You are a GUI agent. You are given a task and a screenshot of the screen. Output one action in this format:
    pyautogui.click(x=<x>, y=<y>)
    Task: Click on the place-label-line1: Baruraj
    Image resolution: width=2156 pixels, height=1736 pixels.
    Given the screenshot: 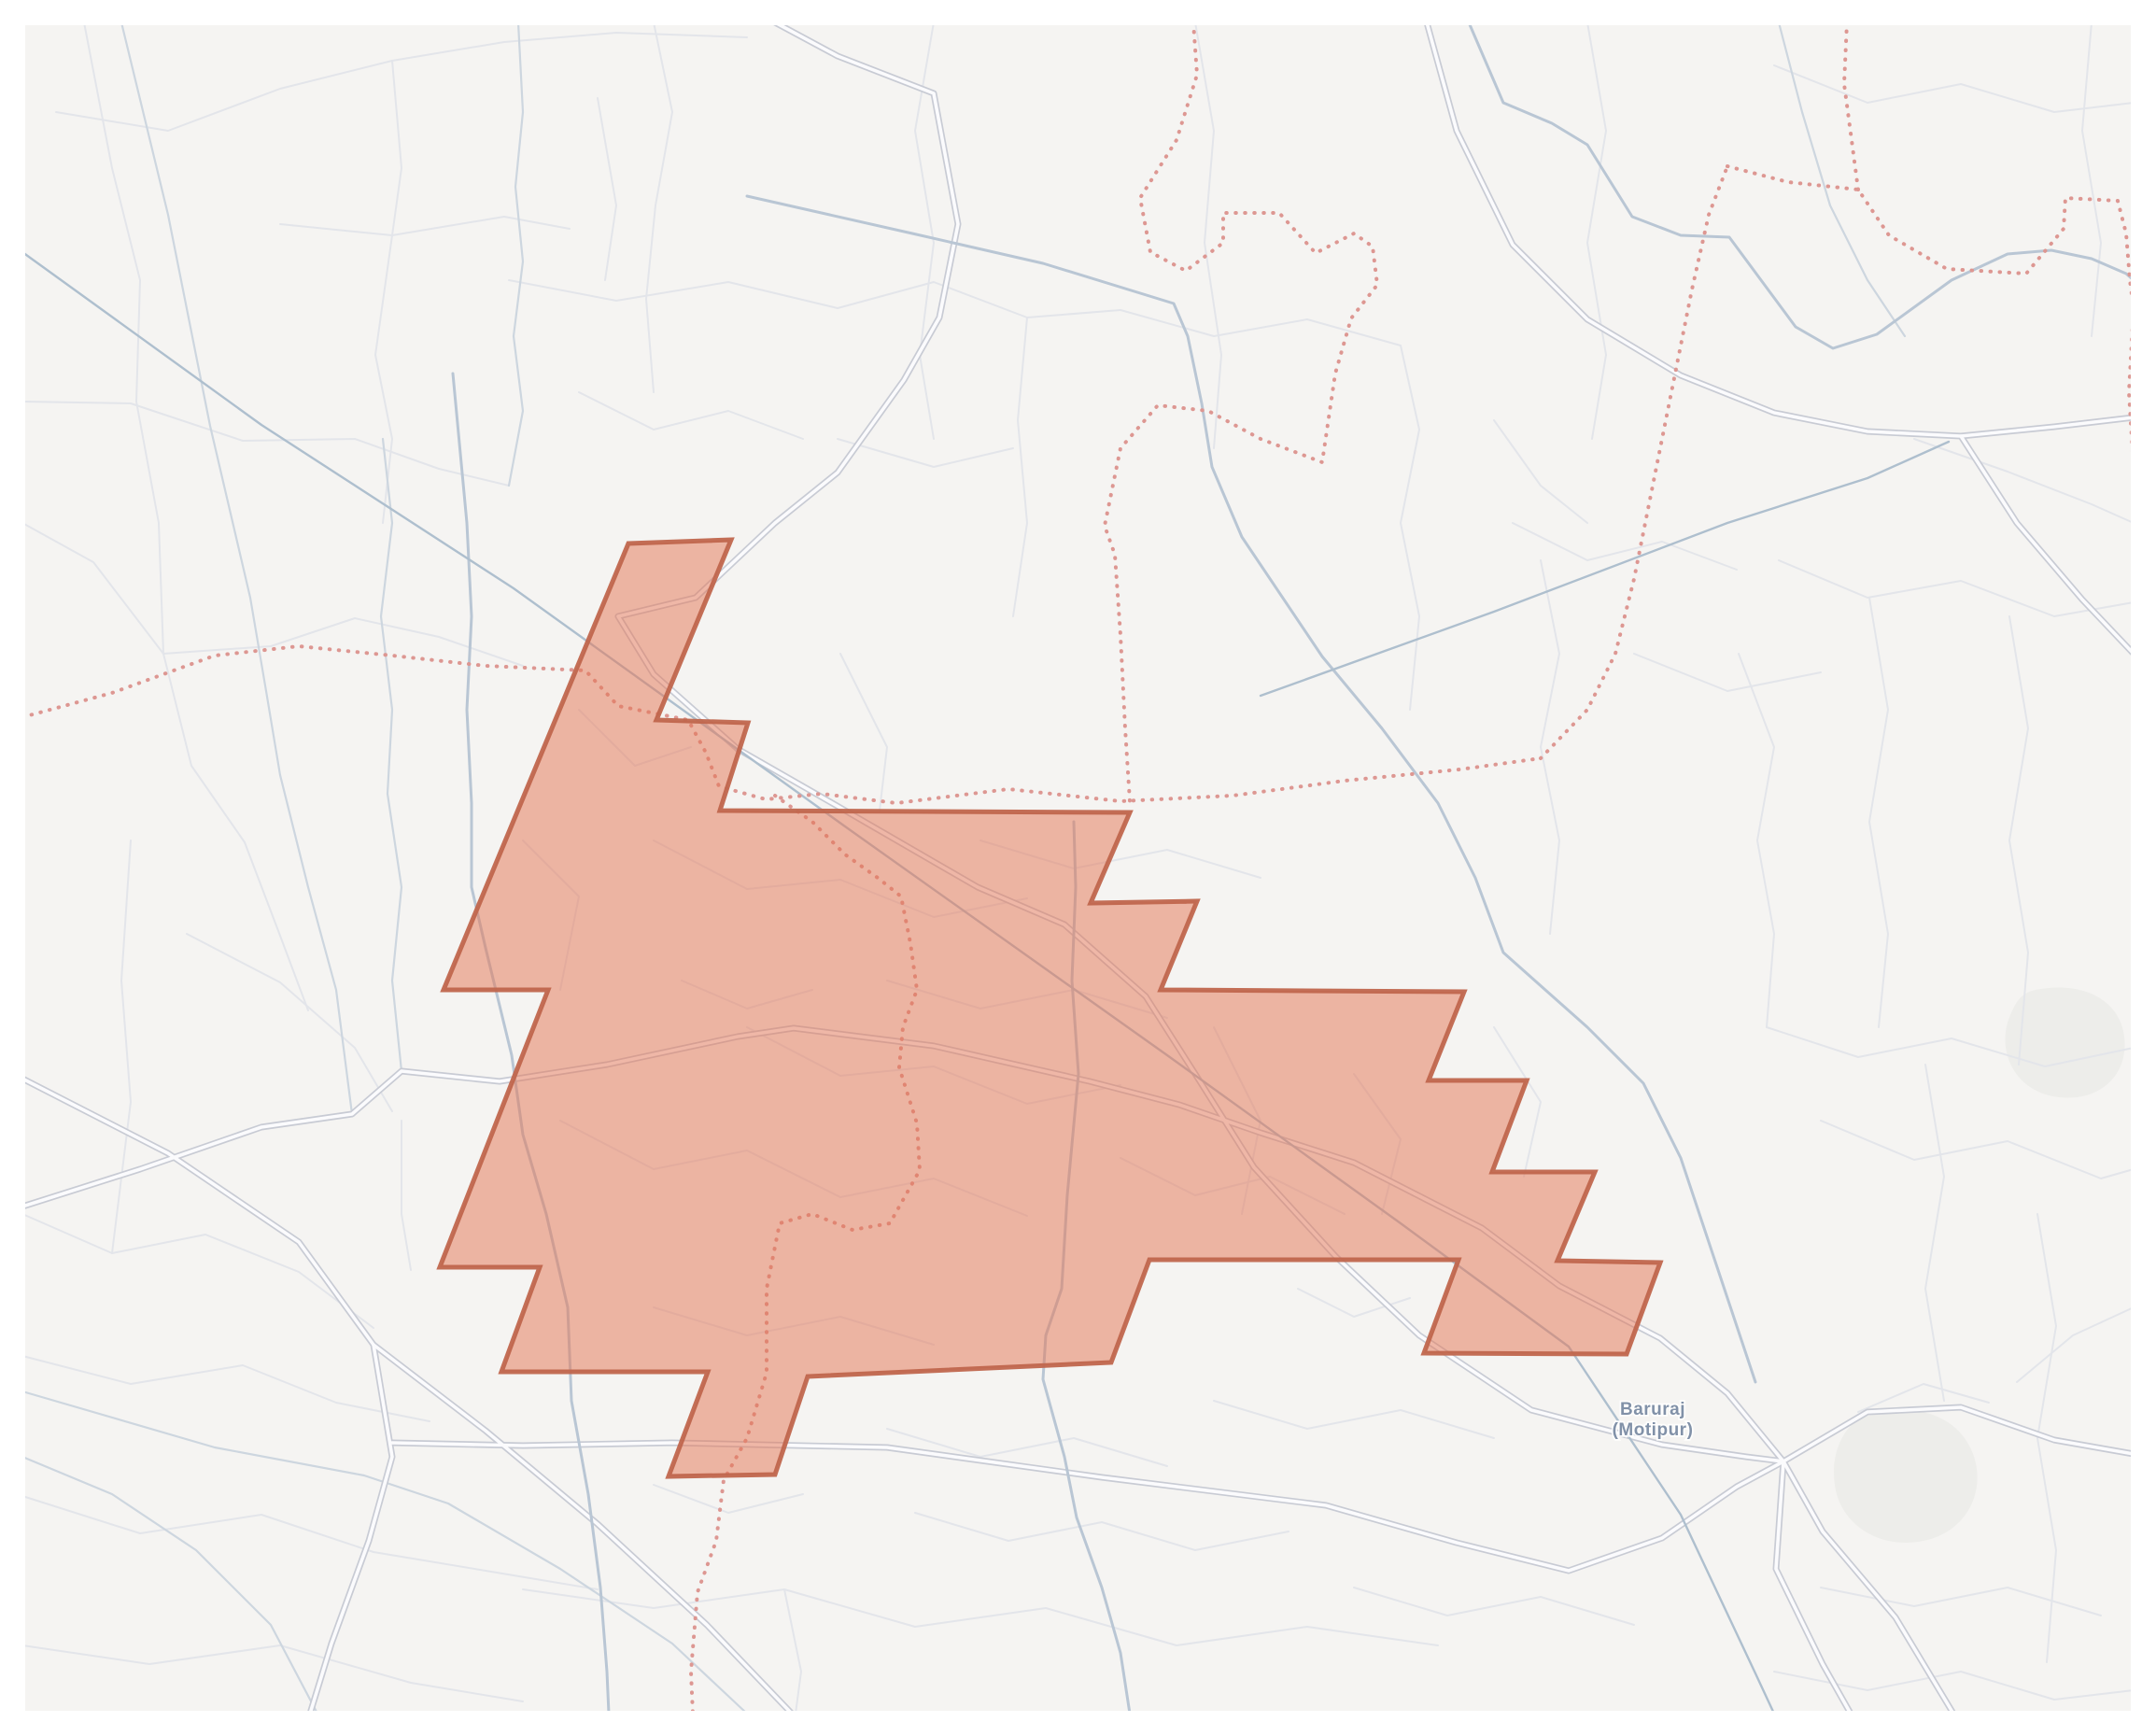 What is the action you would take?
    pyautogui.click(x=1652, y=1410)
    